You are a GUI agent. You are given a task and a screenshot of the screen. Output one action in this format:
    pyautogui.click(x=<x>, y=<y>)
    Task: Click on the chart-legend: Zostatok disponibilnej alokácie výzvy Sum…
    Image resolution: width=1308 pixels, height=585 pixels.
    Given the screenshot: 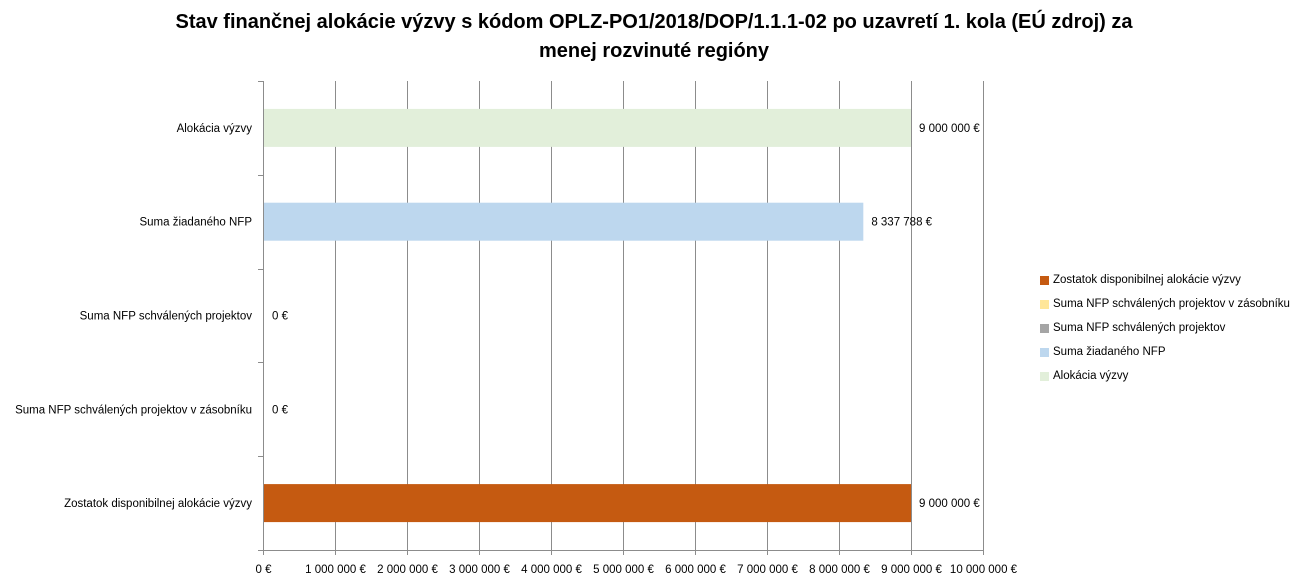 What is the action you would take?
    pyautogui.click(x=1165, y=328)
    